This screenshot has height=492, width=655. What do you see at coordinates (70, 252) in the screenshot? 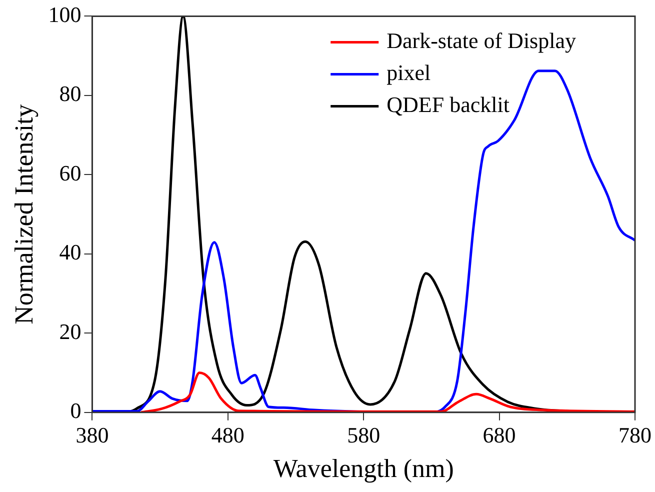
I see `y-tick-label: 40` at bounding box center [70, 252].